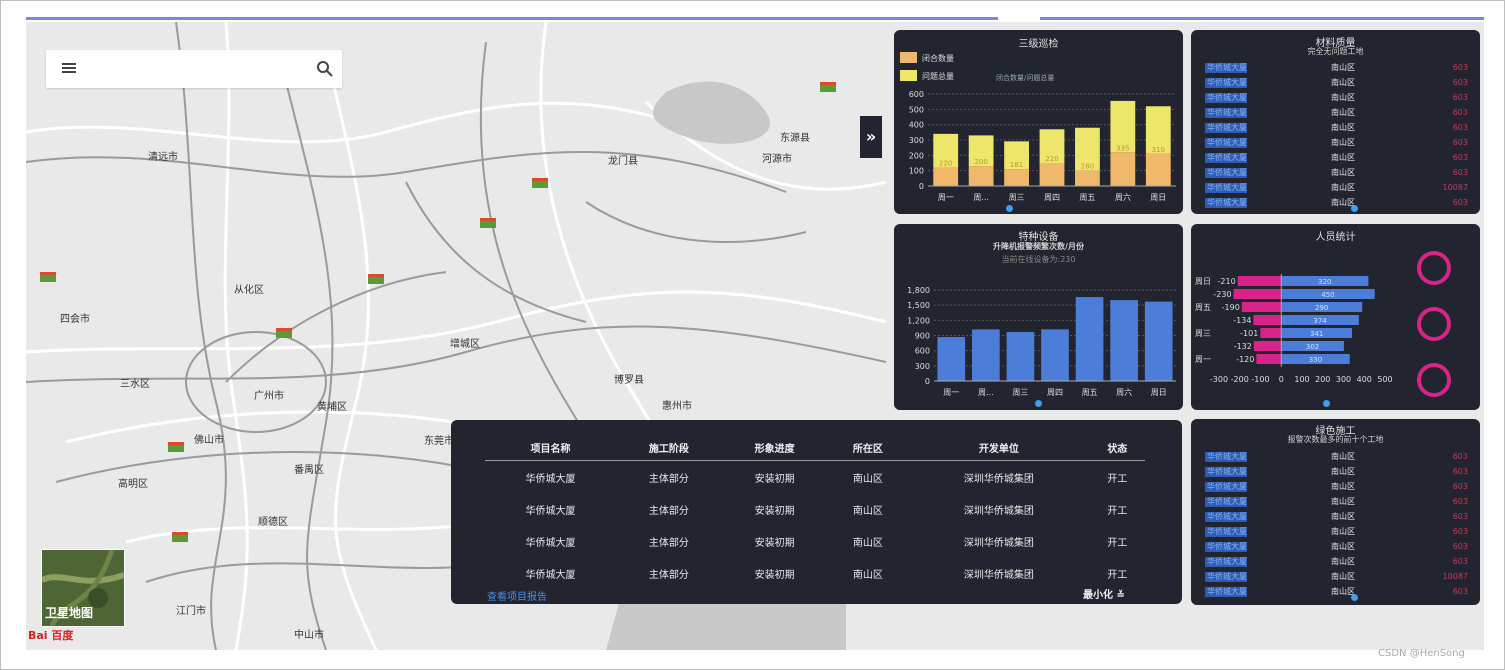  What do you see at coordinates (332, 407) in the screenshot?
I see `map-city-label: 黄埔区` at bounding box center [332, 407].